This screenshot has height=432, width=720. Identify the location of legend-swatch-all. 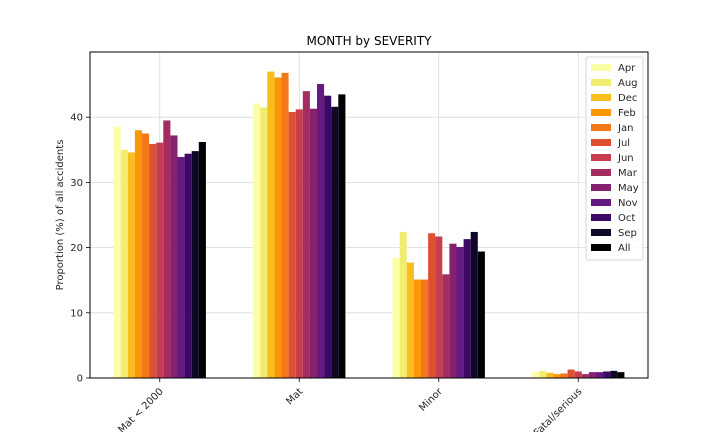
(601, 247).